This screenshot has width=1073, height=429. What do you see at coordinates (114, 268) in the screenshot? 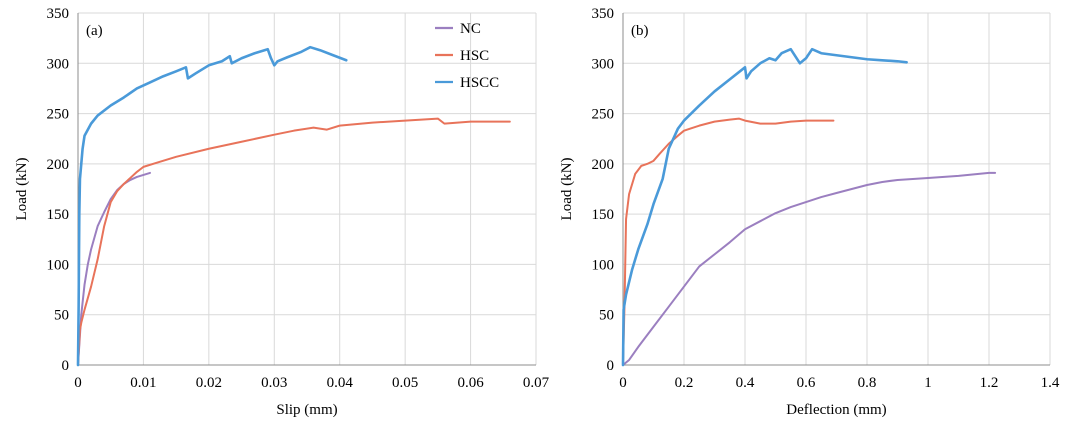
I see `panel-a-series-nc-line` at bounding box center [114, 268].